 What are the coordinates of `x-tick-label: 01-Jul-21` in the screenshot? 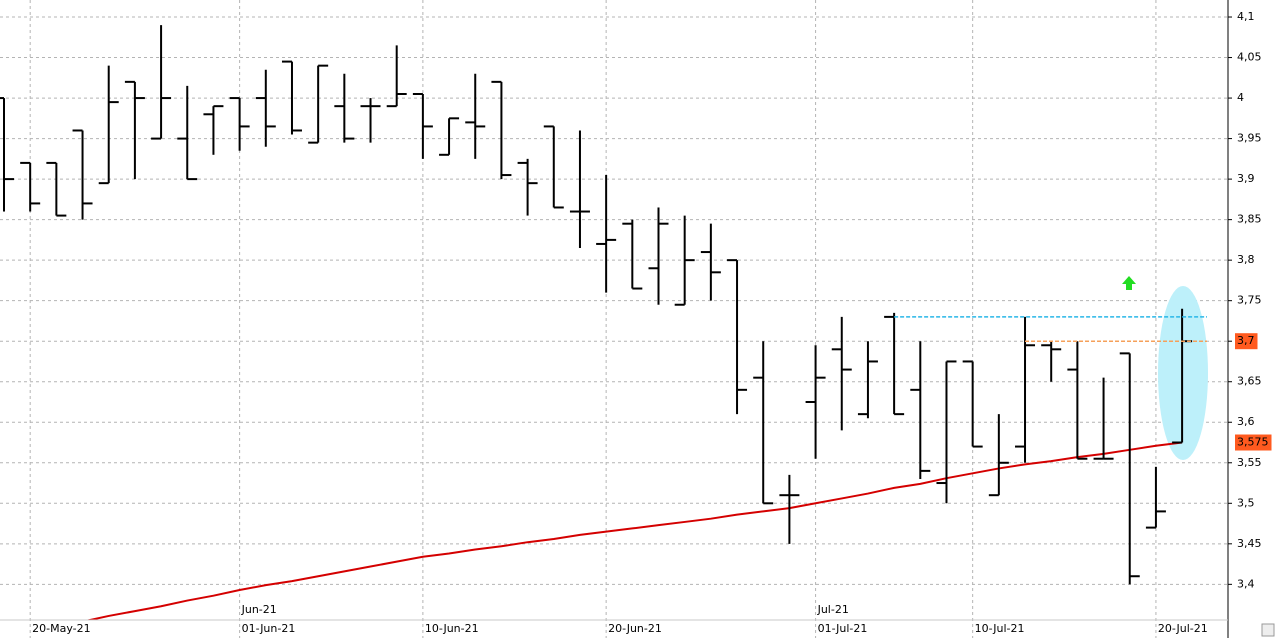 It's located at (843, 628).